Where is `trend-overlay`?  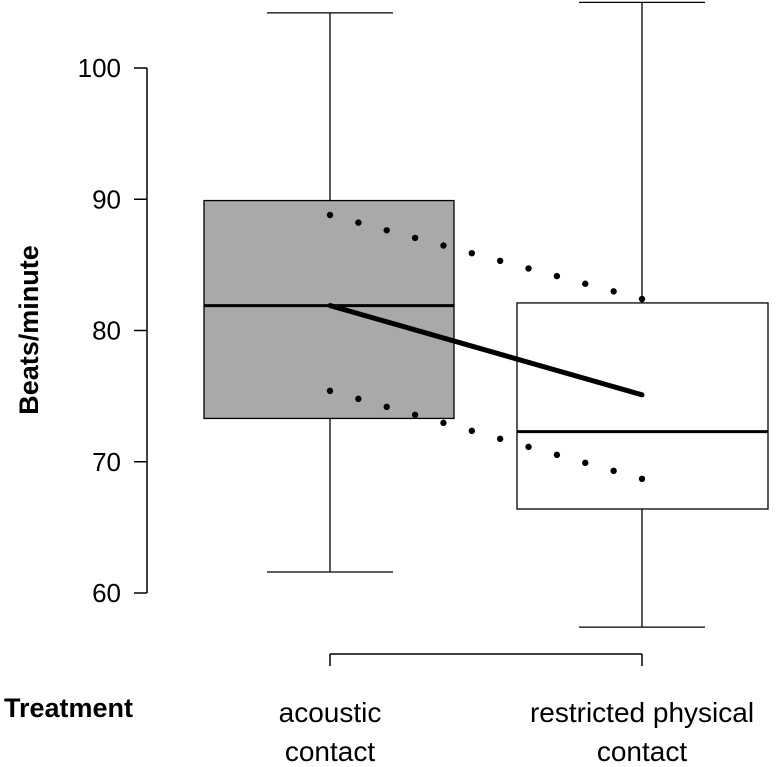 trend-overlay is located at coordinates (486, 347).